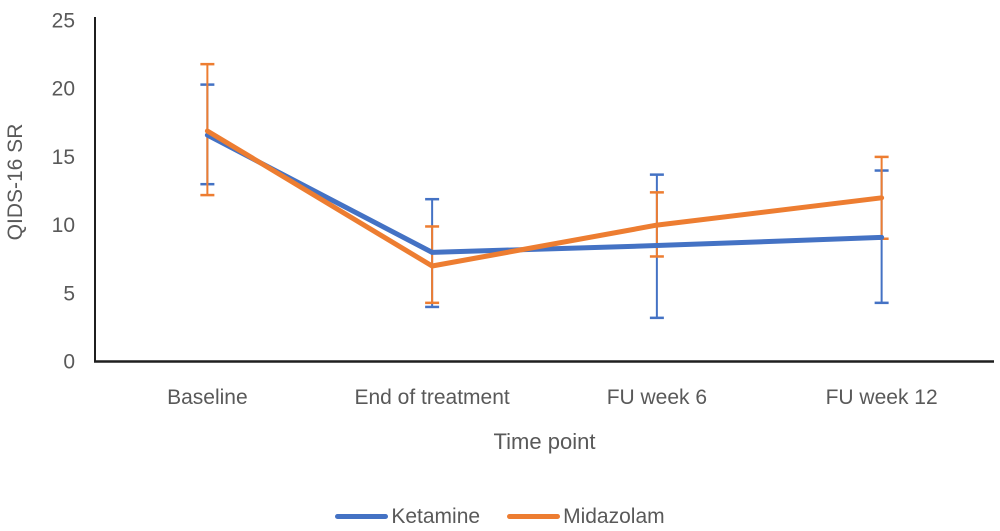  I want to click on y-tick-label: 25, so click(63, 21).